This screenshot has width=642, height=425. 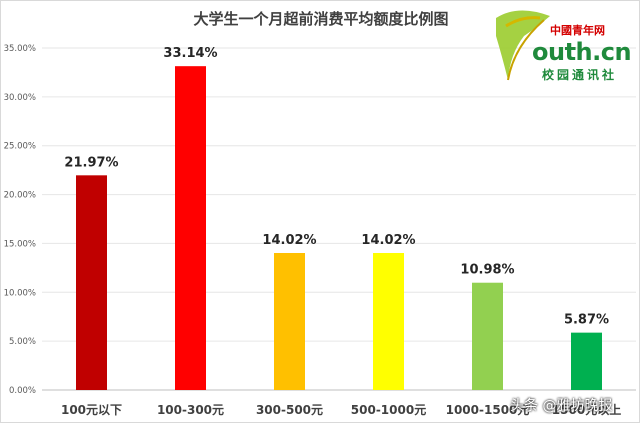 What do you see at coordinates (487, 270) in the screenshot?
I see `data-label: 10.98%` at bounding box center [487, 270].